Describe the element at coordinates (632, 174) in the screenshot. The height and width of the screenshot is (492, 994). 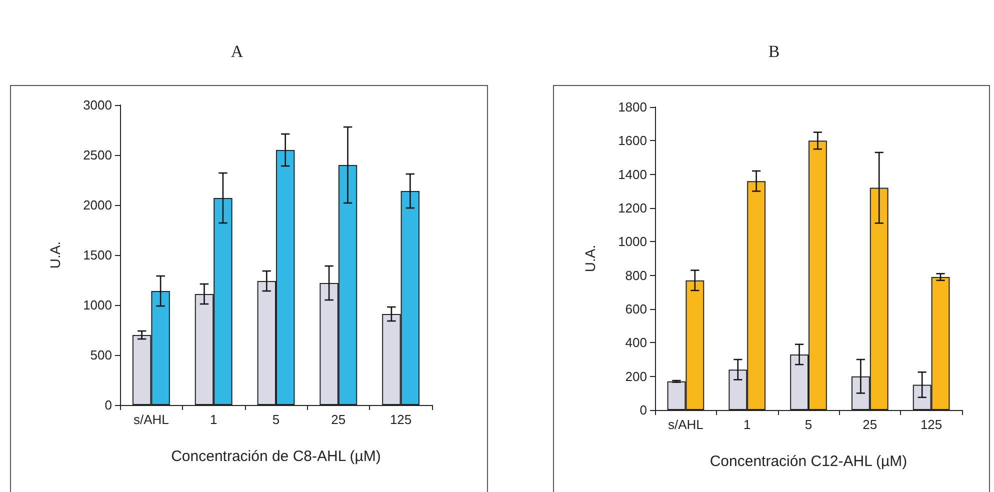
I see `y-tick-label: 1400` at that location.